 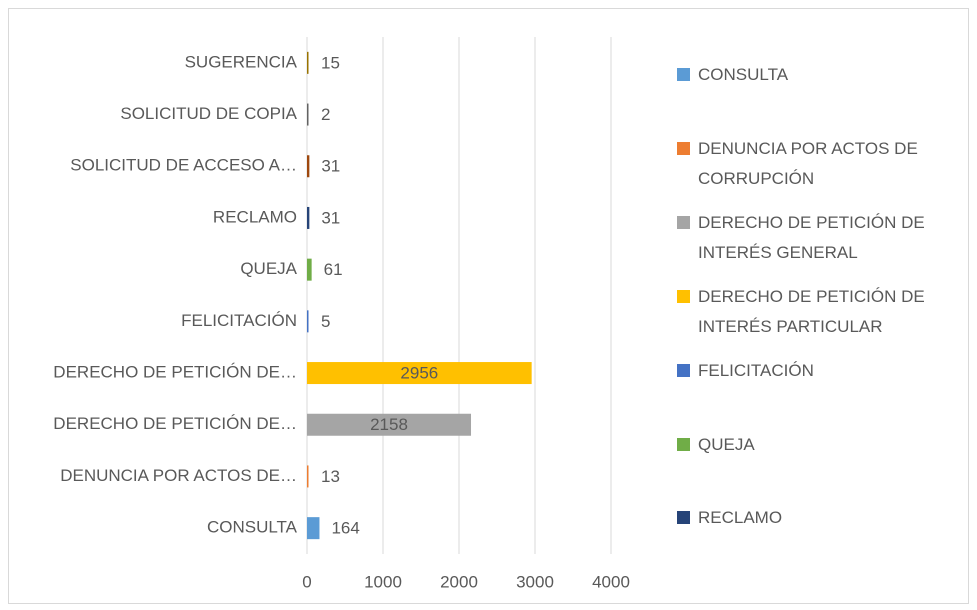 What do you see at coordinates (726, 444) in the screenshot?
I see `legend-label: QUEJA` at bounding box center [726, 444].